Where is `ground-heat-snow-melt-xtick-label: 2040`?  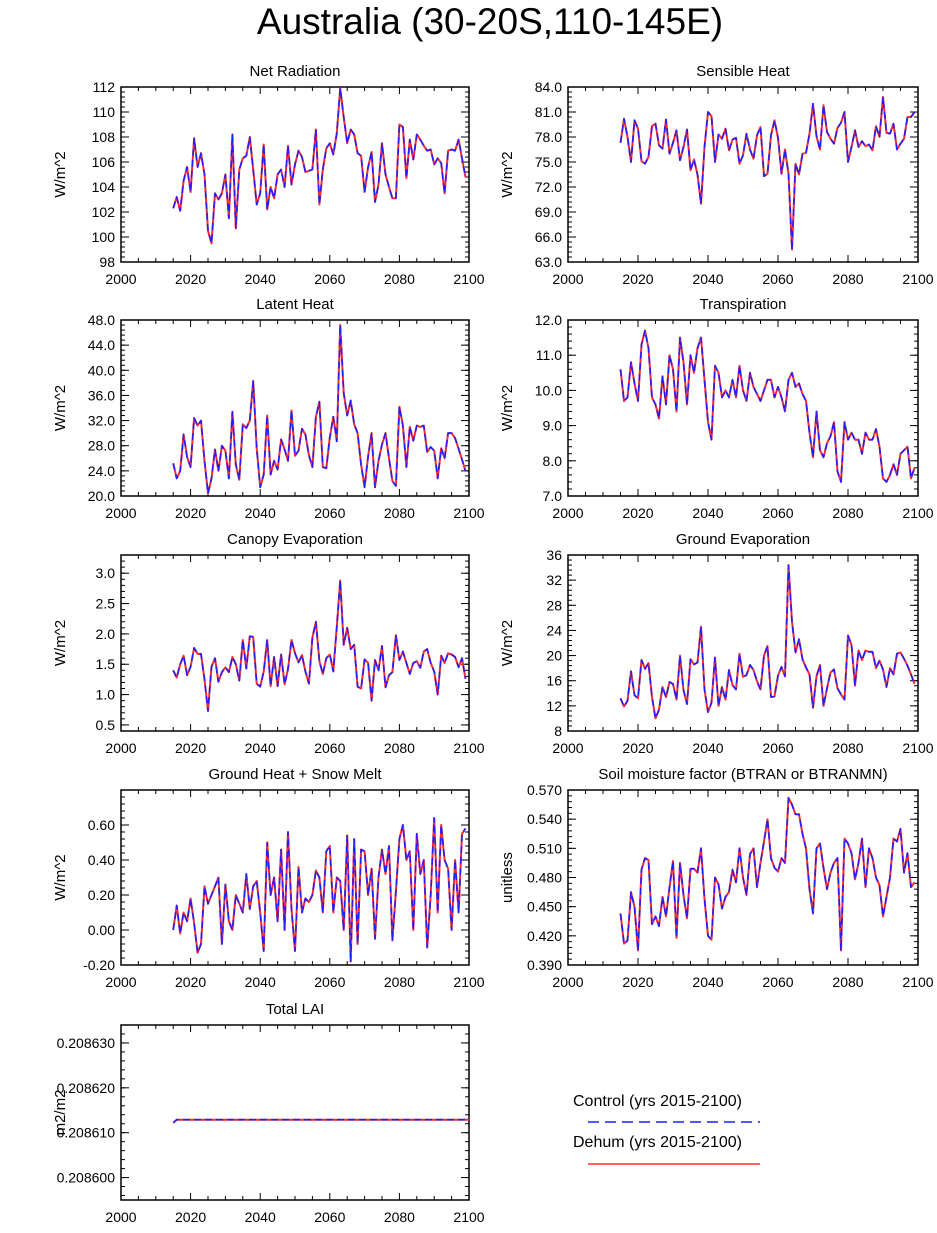 ground-heat-snow-melt-xtick-label: 2040 is located at coordinates (260, 982).